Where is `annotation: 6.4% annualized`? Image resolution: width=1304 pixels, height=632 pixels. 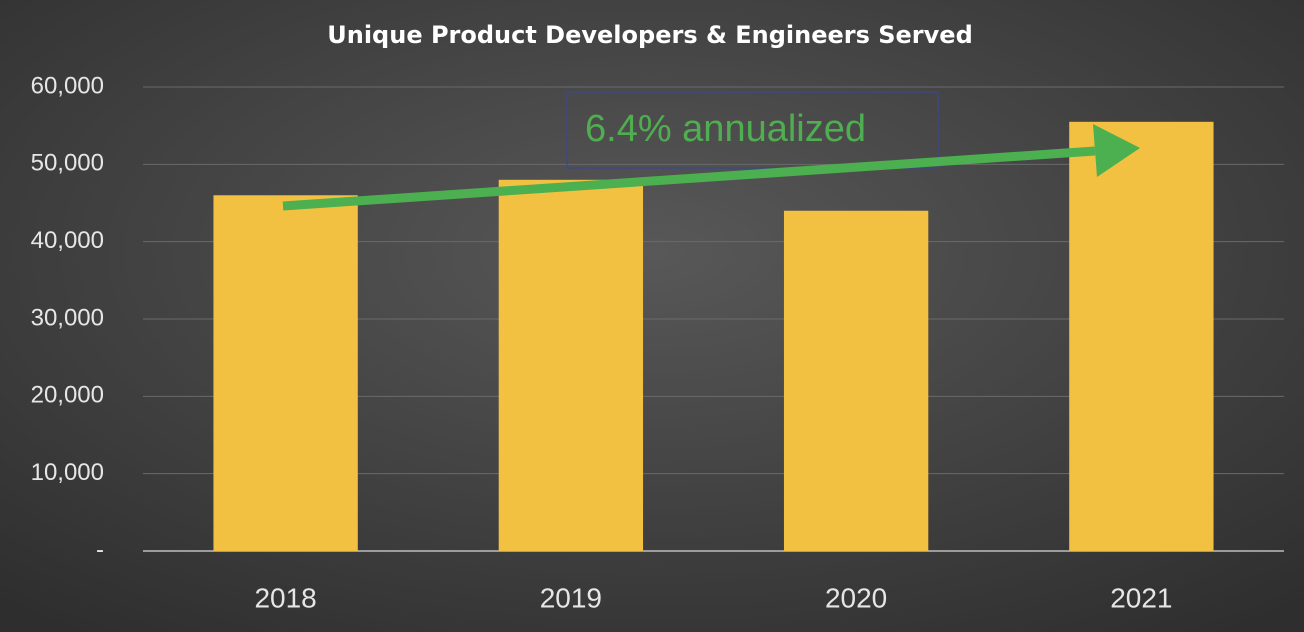 annotation: 6.4% annualized is located at coordinates (711, 151).